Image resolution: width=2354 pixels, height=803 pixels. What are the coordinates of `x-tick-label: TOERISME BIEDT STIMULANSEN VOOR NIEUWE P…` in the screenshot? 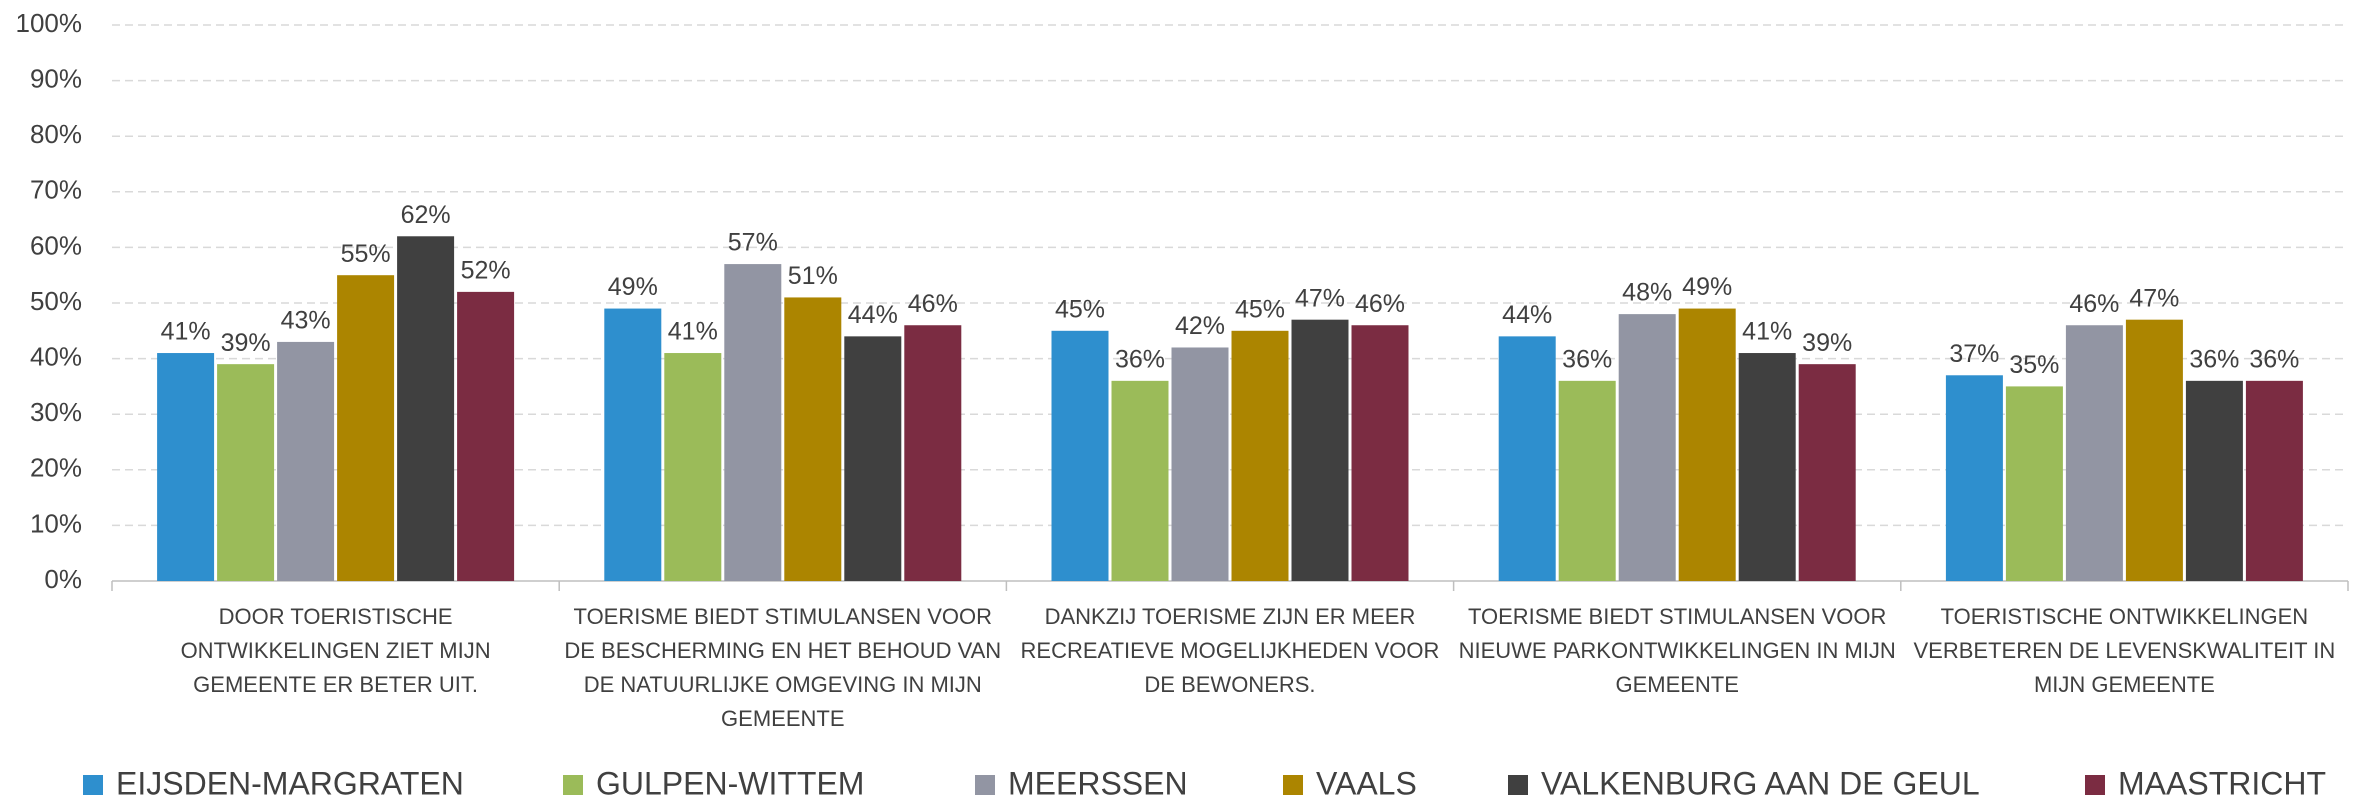 It's located at (1677, 650).